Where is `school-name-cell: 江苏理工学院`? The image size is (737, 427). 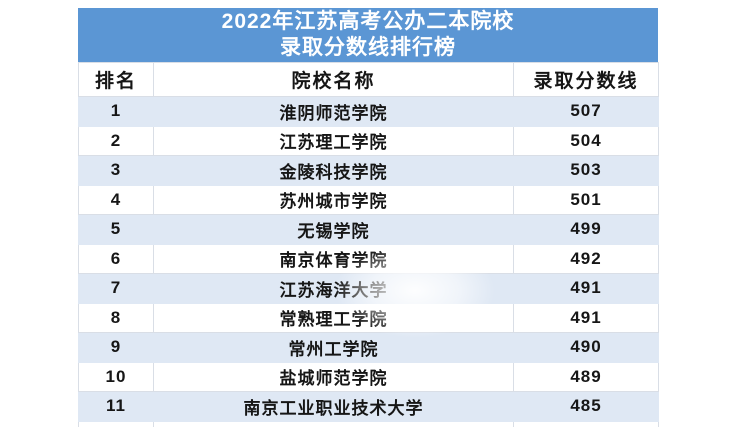
school-name-cell: 江苏理工学院 is located at coordinates (333, 140).